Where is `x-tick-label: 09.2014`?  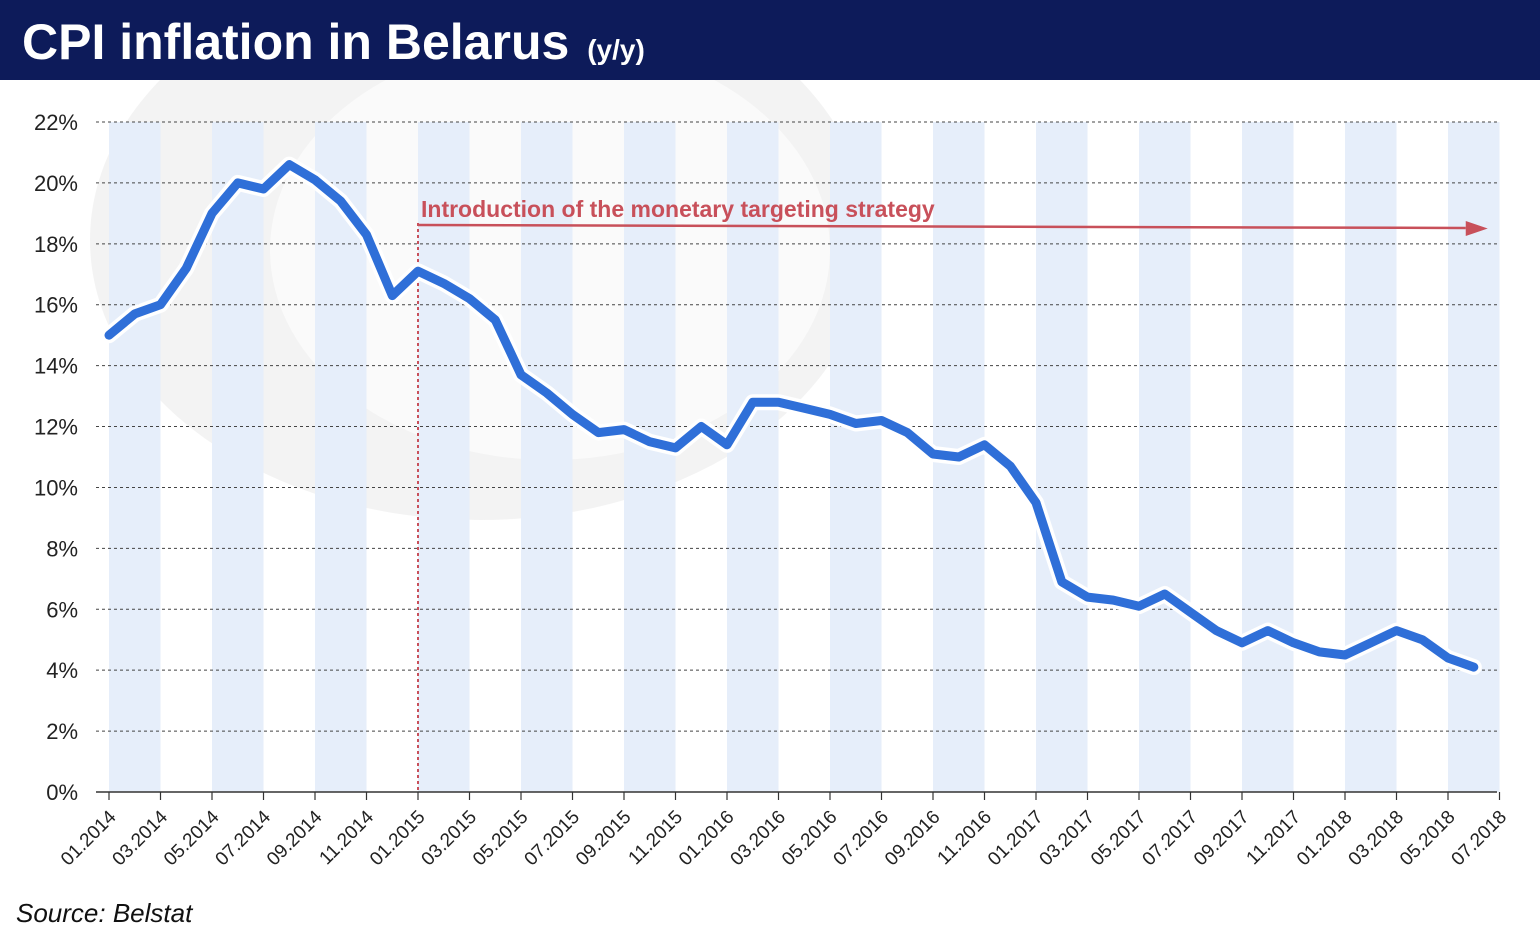 x-tick-label: 09.2014 is located at coordinates (295, 838).